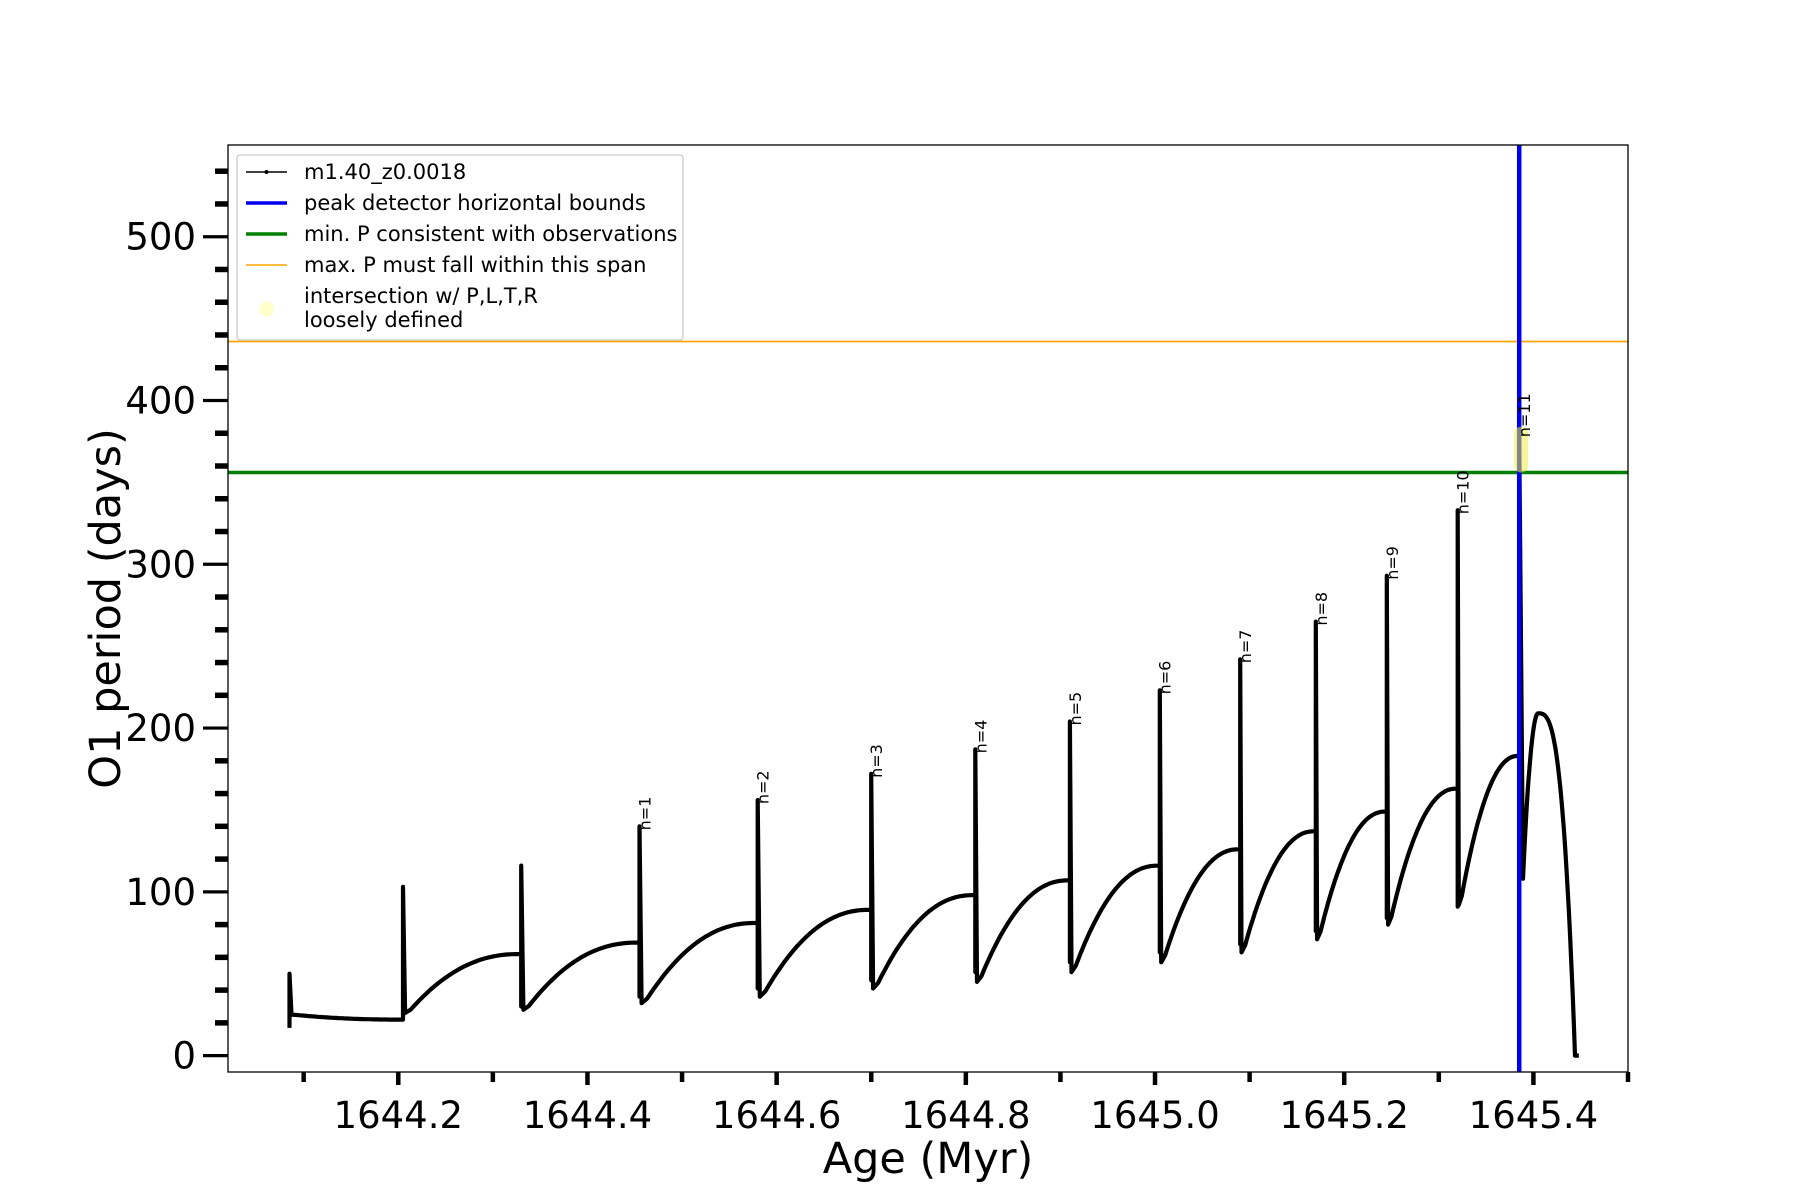 This screenshot has height=1200, width=1800. What do you see at coordinates (160, 400) in the screenshot?
I see `y-tick-label: 400` at bounding box center [160, 400].